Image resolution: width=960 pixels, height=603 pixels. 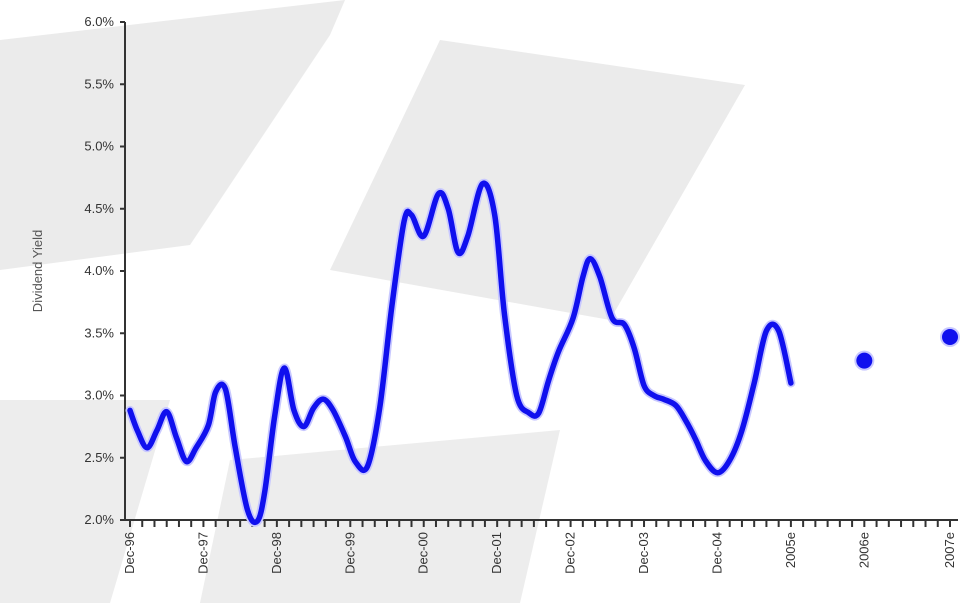 I want to click on x-tick-label: Dec-99, so click(x=349, y=553).